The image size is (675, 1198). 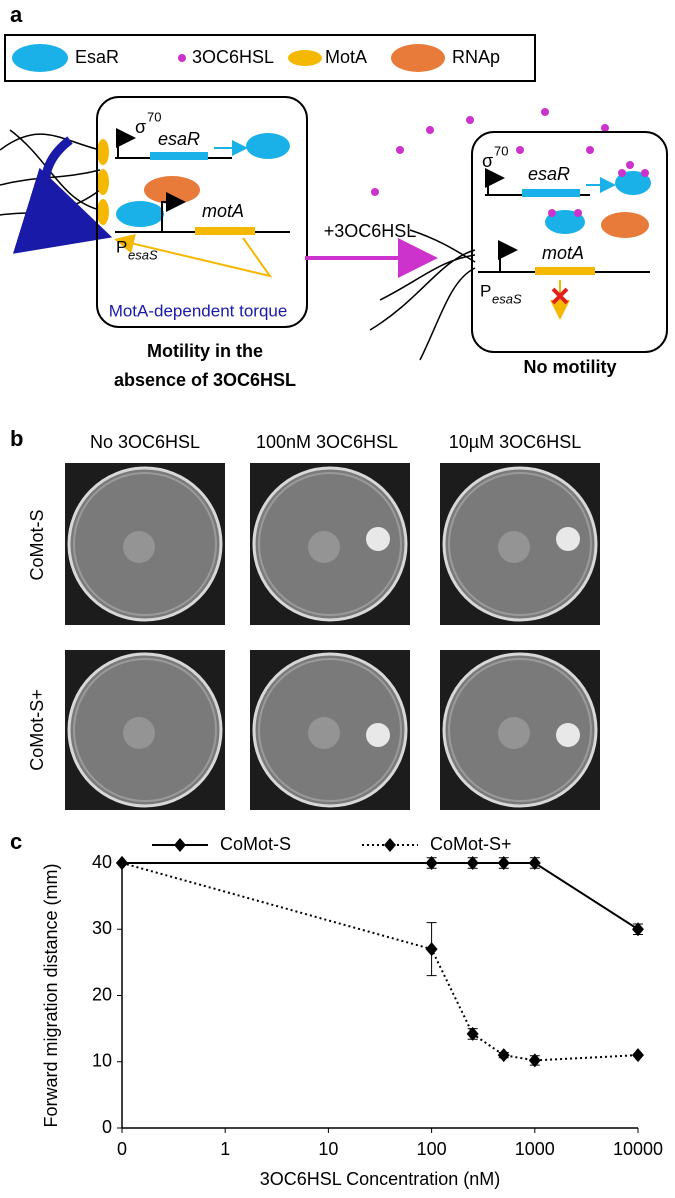 What do you see at coordinates (97, 57) in the screenshot?
I see `legend-label: EsaR` at bounding box center [97, 57].